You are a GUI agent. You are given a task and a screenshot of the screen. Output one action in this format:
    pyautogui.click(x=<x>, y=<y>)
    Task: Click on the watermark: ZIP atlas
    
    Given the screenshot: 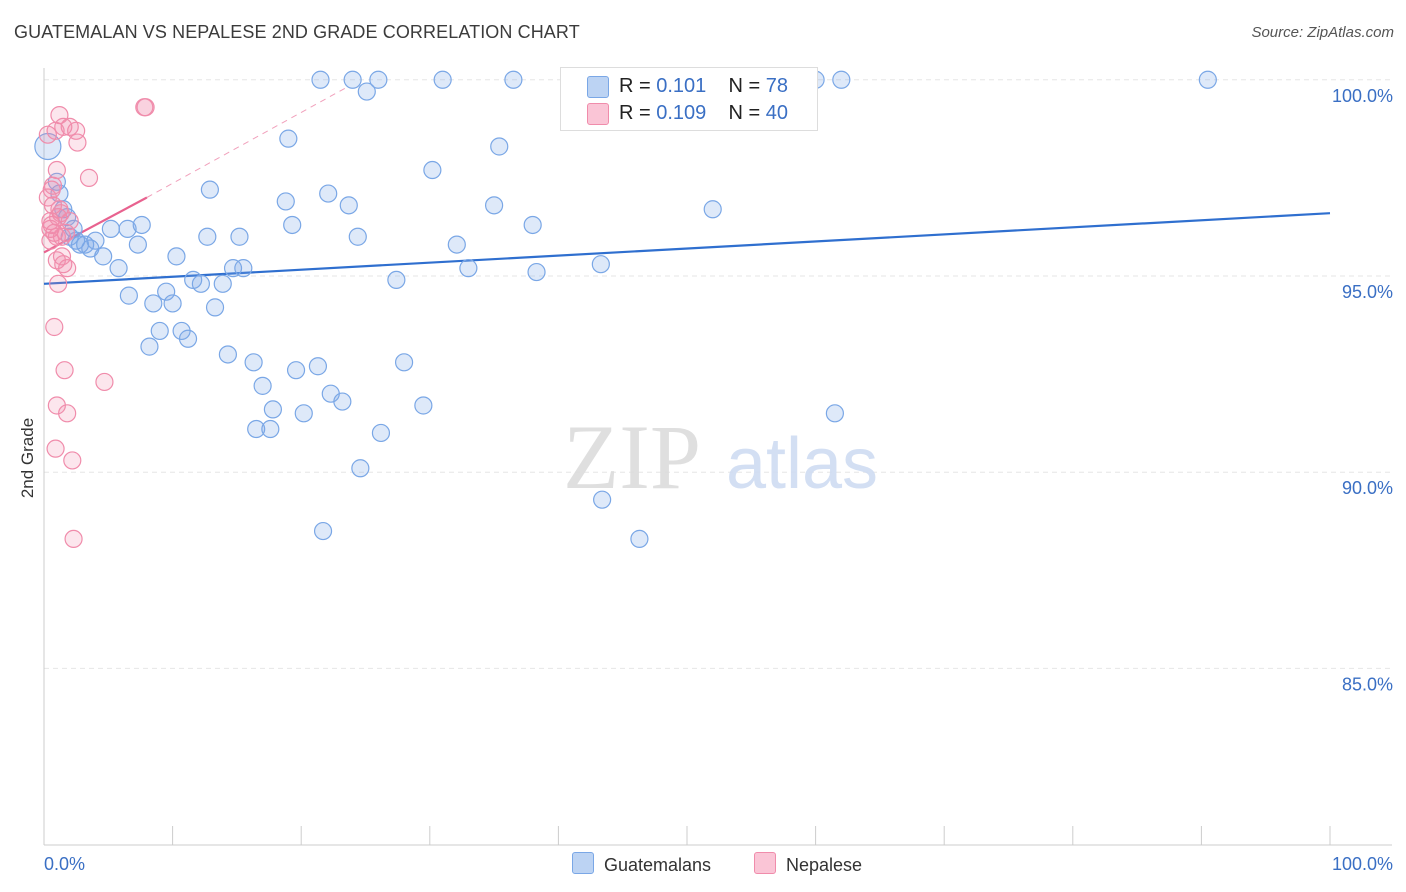 What is the action you would take?
    pyautogui.click(x=720, y=457)
    